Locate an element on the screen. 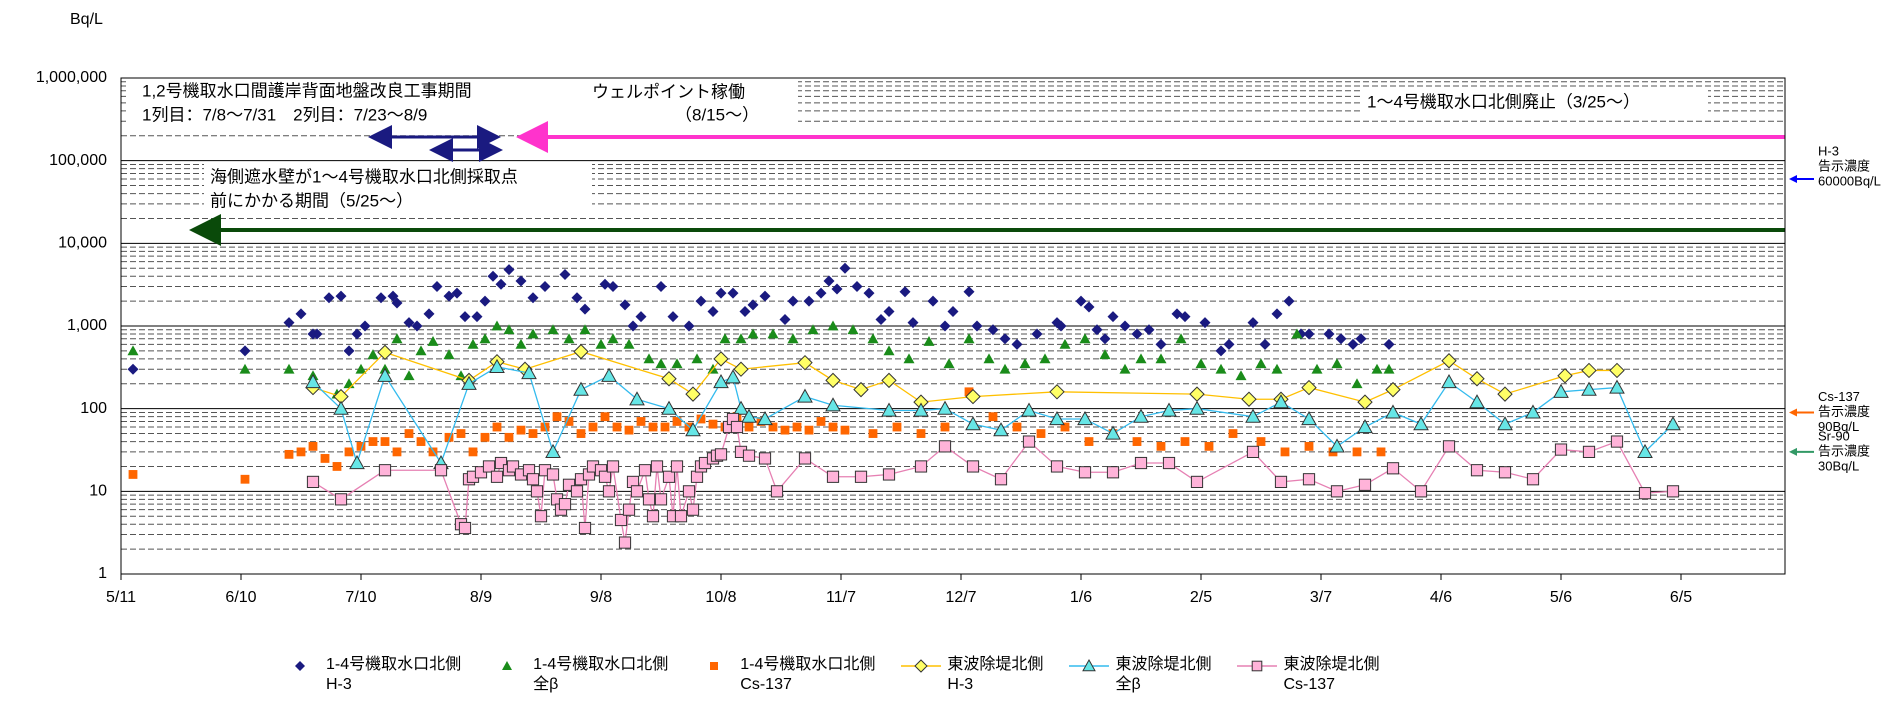 This screenshot has width=1894, height=706. reference-label: 告示濃度 is located at coordinates (1844, 450).